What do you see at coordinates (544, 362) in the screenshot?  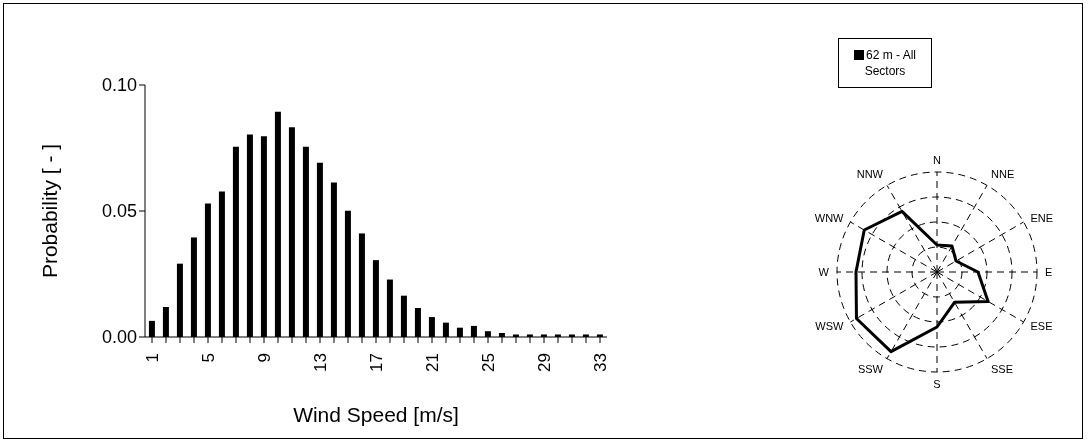 I see `x-tick-label: 29` at bounding box center [544, 362].